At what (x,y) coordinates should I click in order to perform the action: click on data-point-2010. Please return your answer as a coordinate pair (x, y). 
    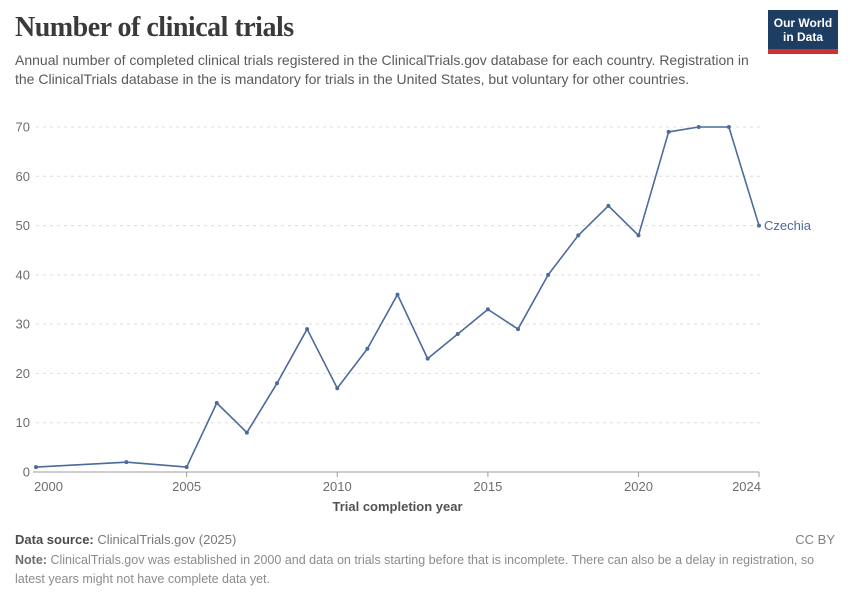
    Looking at the image, I should click on (337, 388).